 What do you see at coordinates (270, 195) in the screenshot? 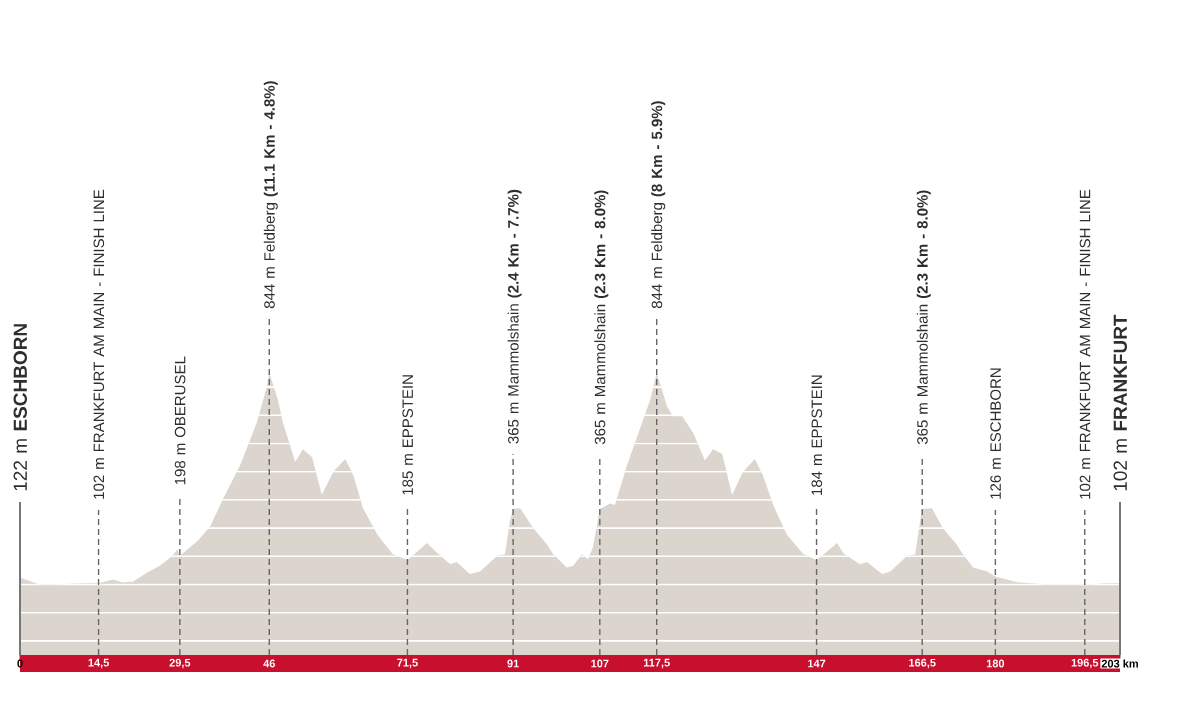
I see `ref-line-label: 844 m Feldberg (11.1 Km - 4.8%)` at bounding box center [270, 195].